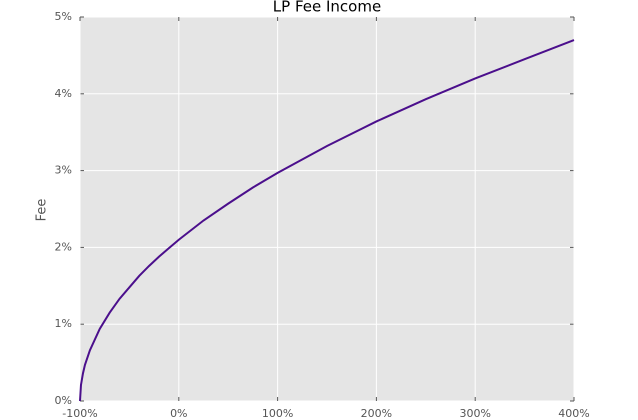 The width and height of the screenshot is (638, 420). I want to click on chart-title: LP Fee Income, so click(327, 8).